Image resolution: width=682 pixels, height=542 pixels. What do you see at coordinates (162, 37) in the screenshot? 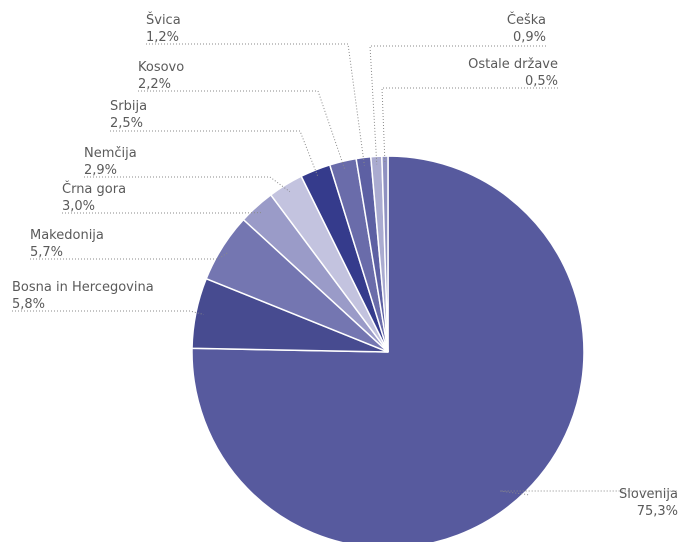
I see `slice-value-label-8: 1,2%` at bounding box center [162, 37].